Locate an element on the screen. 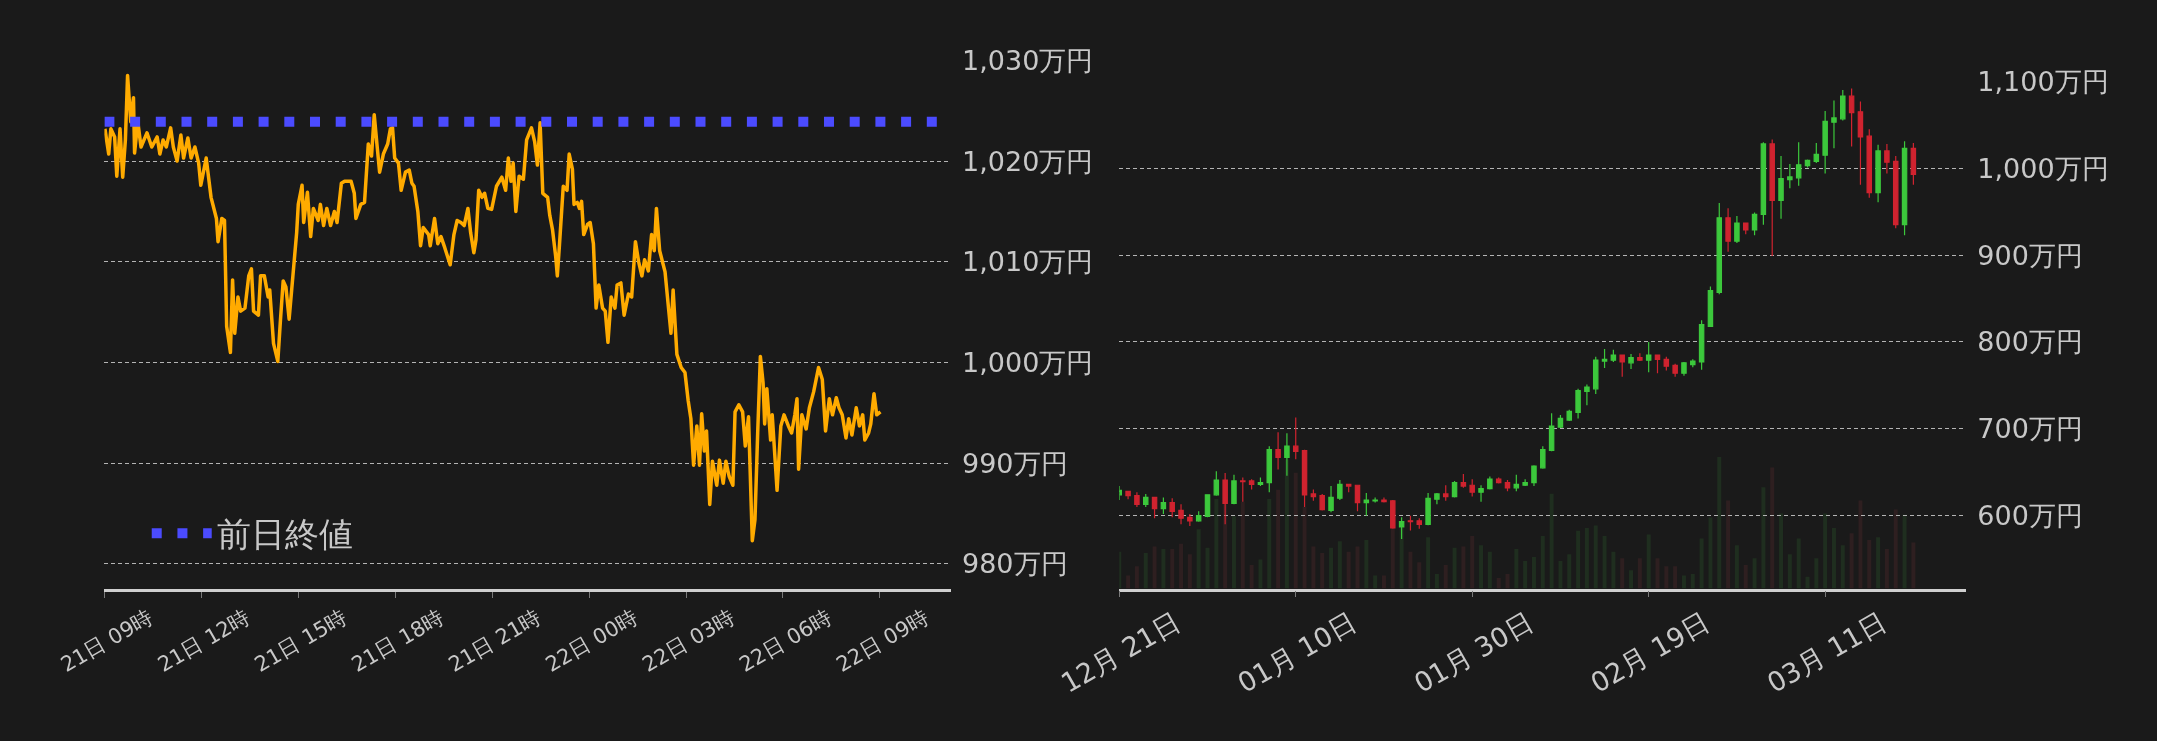 This screenshot has height=741, width=2157. legend-label: 前日終値 is located at coordinates (284, 534).